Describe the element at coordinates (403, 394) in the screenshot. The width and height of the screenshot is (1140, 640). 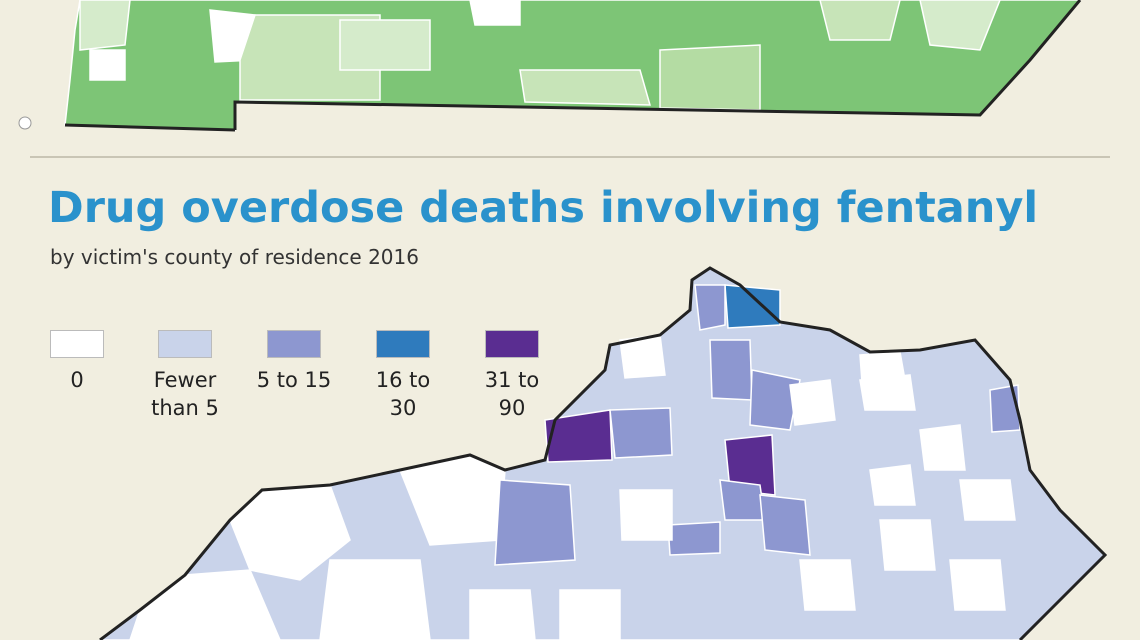
I see `legend-label: 16 to 30` at that location.